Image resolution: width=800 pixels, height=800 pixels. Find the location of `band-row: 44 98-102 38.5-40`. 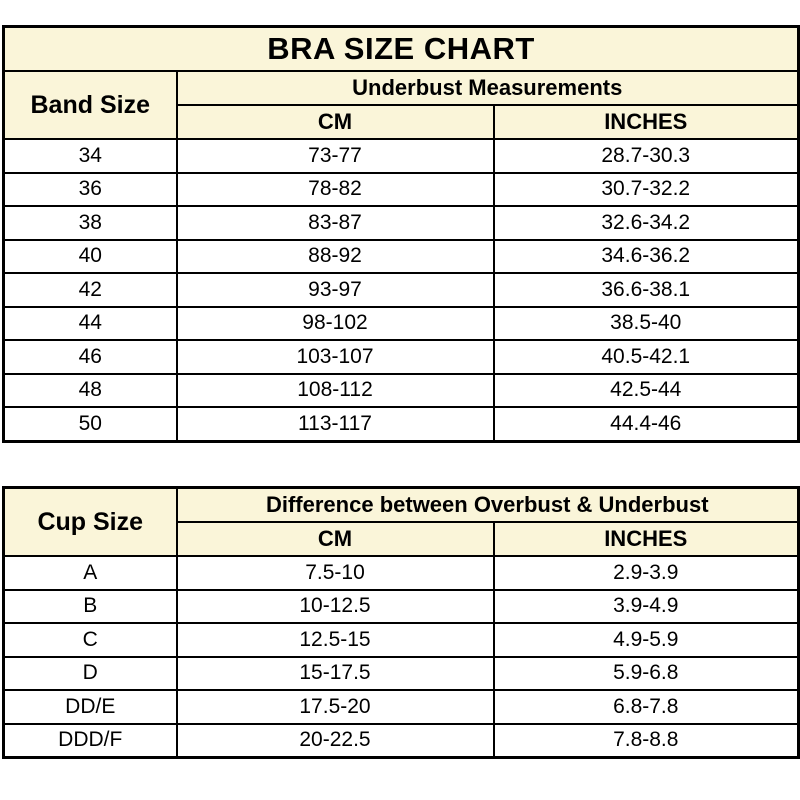

band-row: 44 98-102 38.5-40 is located at coordinates (401, 323).